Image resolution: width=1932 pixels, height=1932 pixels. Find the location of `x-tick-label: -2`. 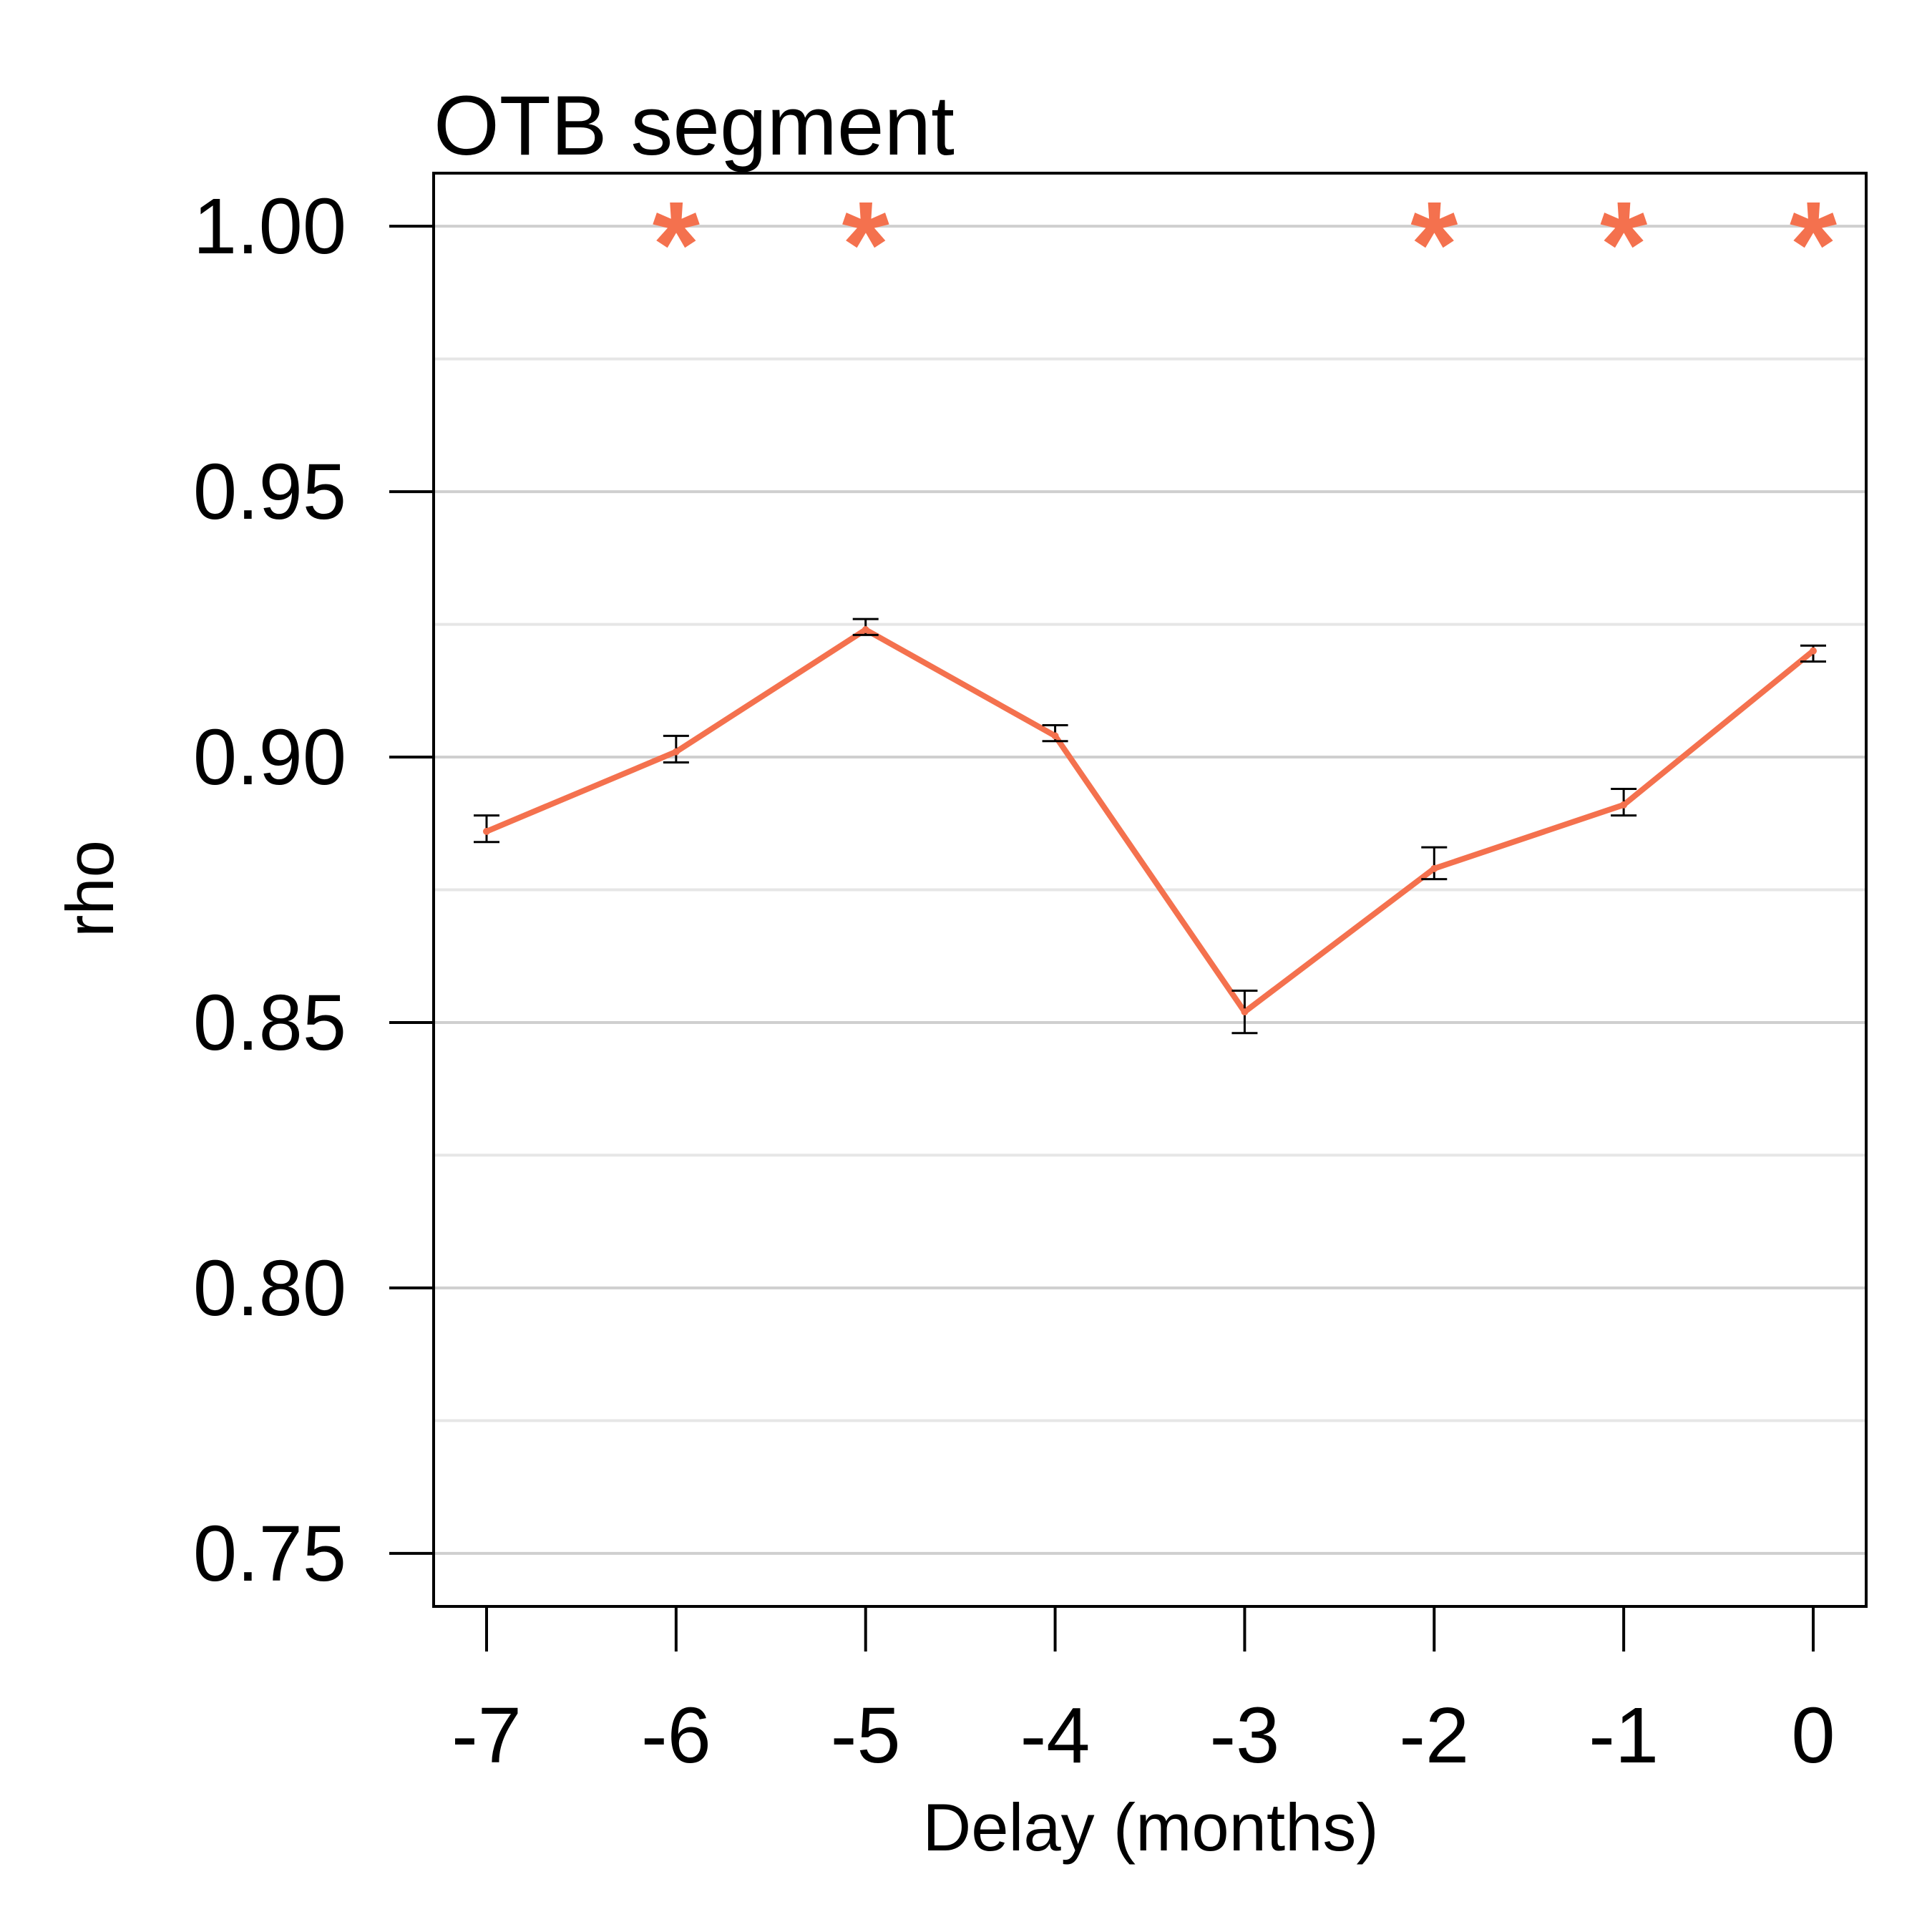

x-tick-label: -2 is located at coordinates (1434, 1736).